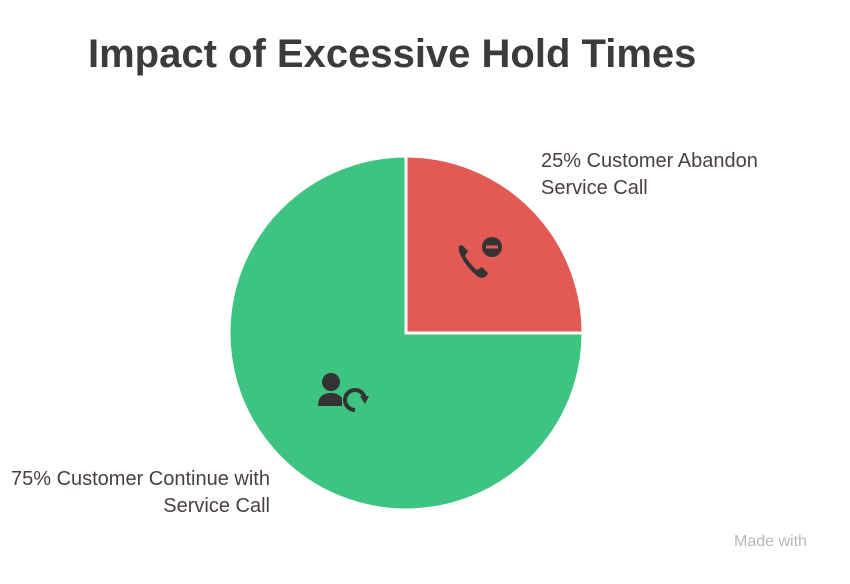  What do you see at coordinates (492, 247) in the screenshot?
I see `minus-sign` at bounding box center [492, 247].